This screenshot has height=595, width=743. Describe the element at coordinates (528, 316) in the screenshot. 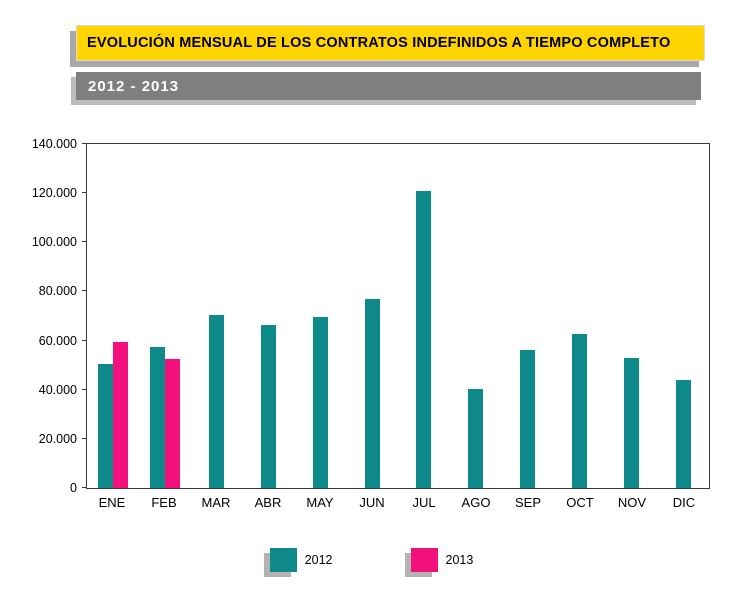

I see `bar-group-sep` at that location.